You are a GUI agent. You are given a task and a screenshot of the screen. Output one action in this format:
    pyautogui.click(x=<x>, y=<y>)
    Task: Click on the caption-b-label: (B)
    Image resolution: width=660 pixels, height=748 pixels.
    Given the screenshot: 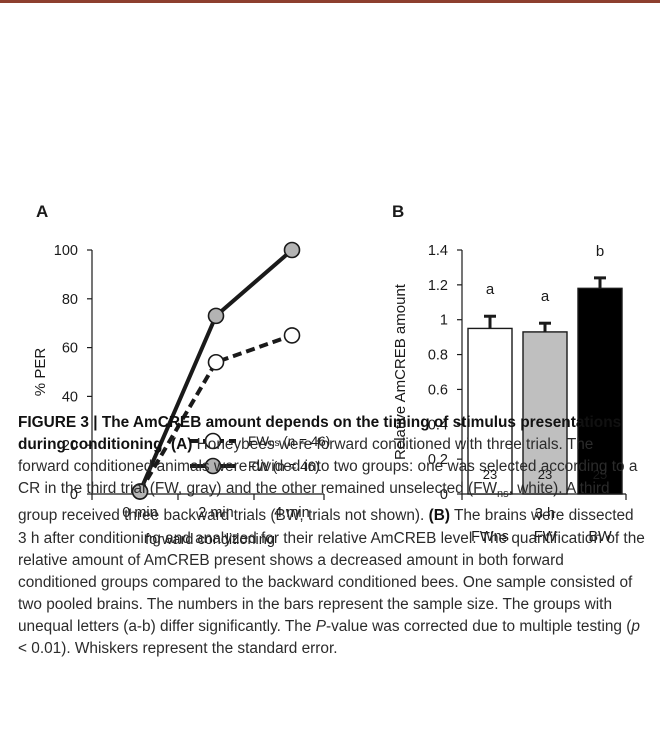 What is the action you would take?
    pyautogui.click(x=439, y=516)
    